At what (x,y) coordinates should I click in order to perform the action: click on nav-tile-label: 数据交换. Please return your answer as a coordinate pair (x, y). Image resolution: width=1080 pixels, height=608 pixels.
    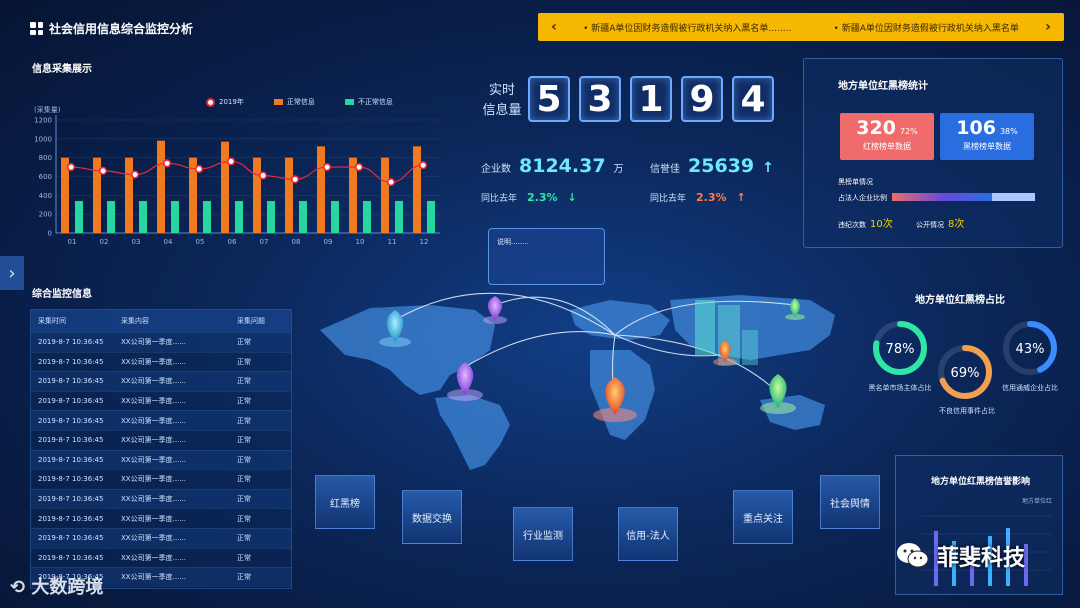
    Looking at the image, I should click on (432, 519).